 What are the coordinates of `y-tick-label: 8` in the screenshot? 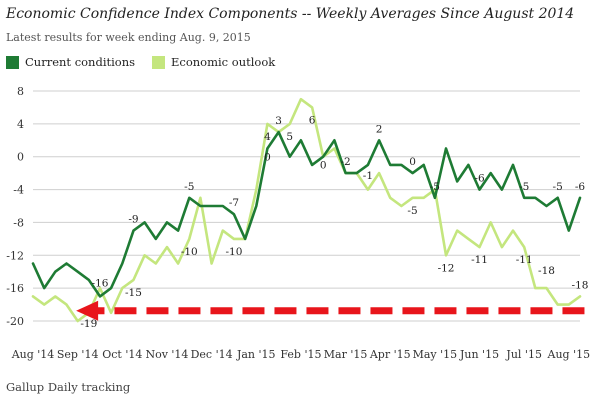 It's located at (20, 91).